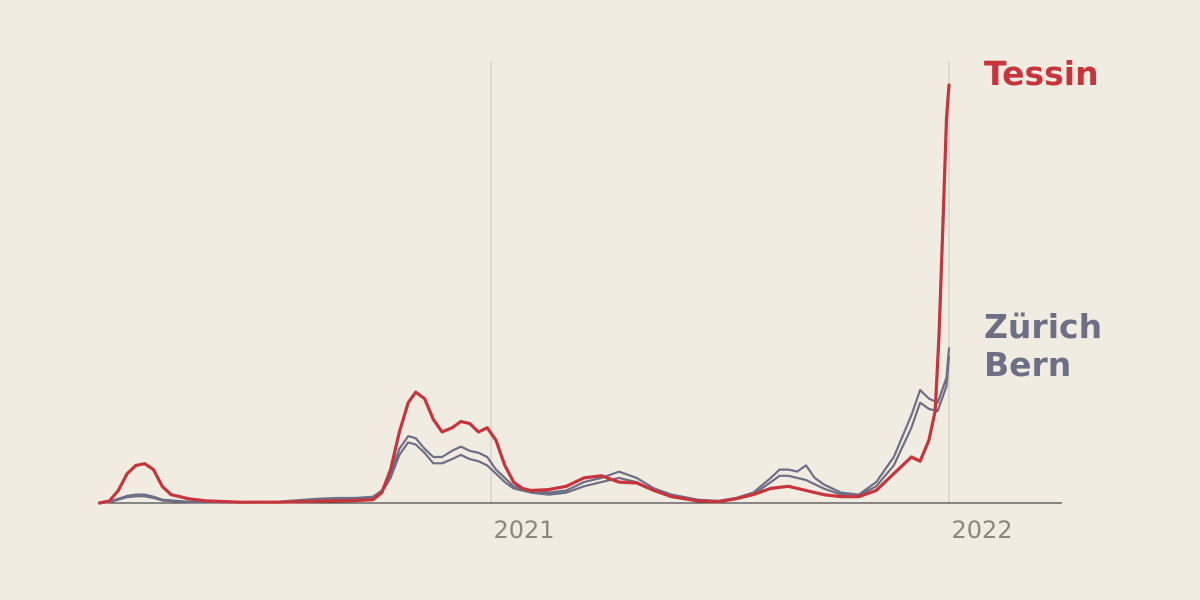  What do you see at coordinates (981, 530) in the screenshot?
I see `x-tick-label-2022: 2022` at bounding box center [981, 530].